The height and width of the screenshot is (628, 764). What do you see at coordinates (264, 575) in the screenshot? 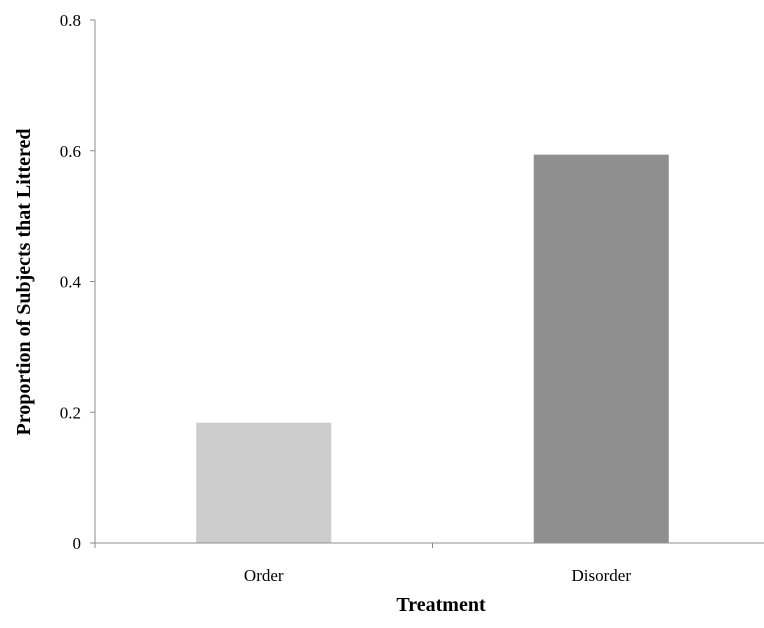
I see `x-tick-label: Order` at bounding box center [264, 575].